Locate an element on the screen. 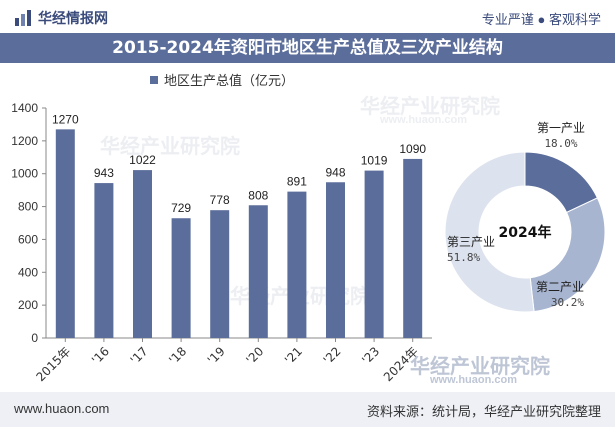 This screenshot has height=427, width=615. data-label: 1022 is located at coordinates (142, 160).